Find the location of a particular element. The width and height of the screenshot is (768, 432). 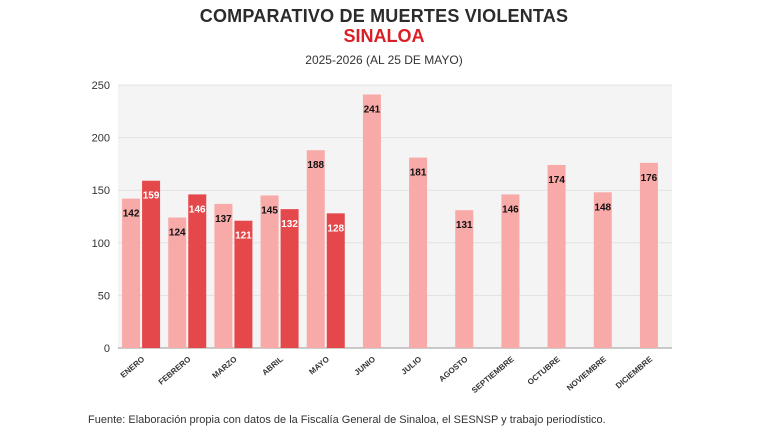

data-label: 132 is located at coordinates (289, 224).